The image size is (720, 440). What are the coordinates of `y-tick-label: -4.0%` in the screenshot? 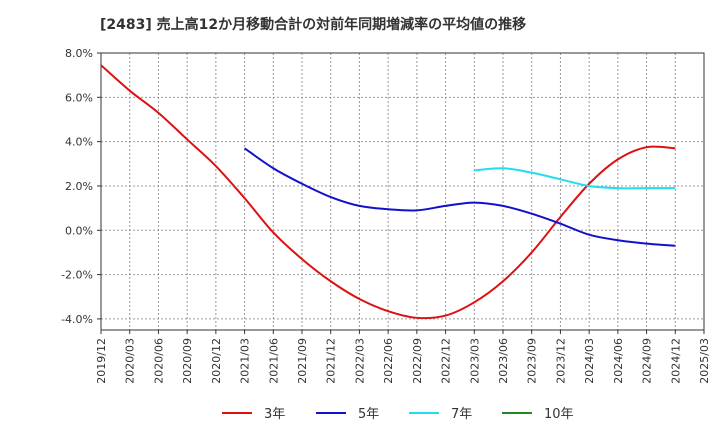 It's located at (77, 319).